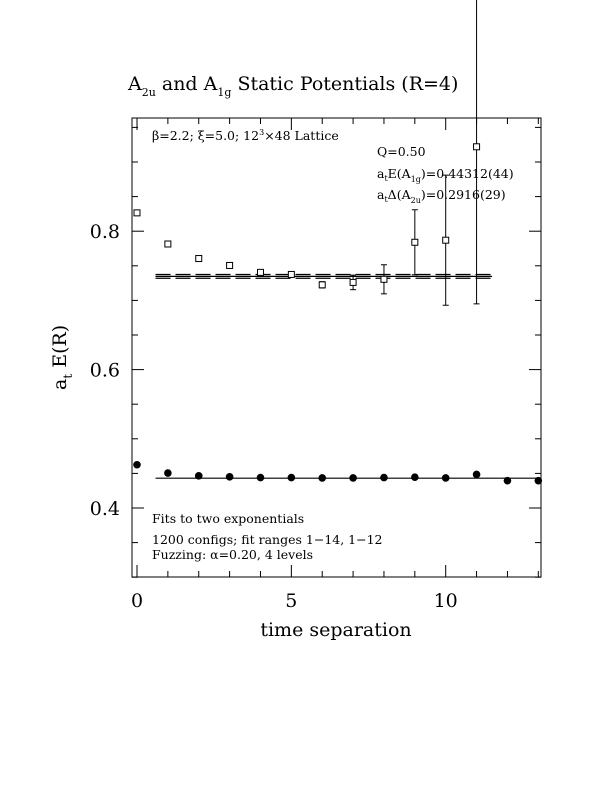 The height and width of the screenshot is (792, 612). What do you see at coordinates (105, 232) in the screenshot?
I see `y-tick-label: 0.8` at bounding box center [105, 232].